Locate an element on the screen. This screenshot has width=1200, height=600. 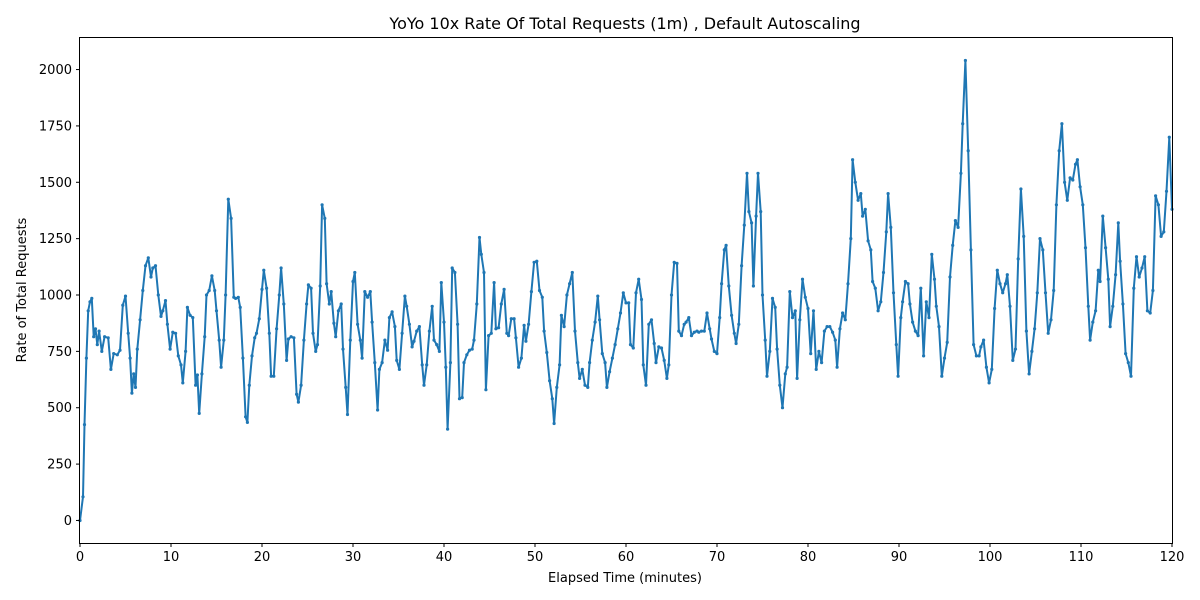
x-tick-label: 20 is located at coordinates (262, 557).